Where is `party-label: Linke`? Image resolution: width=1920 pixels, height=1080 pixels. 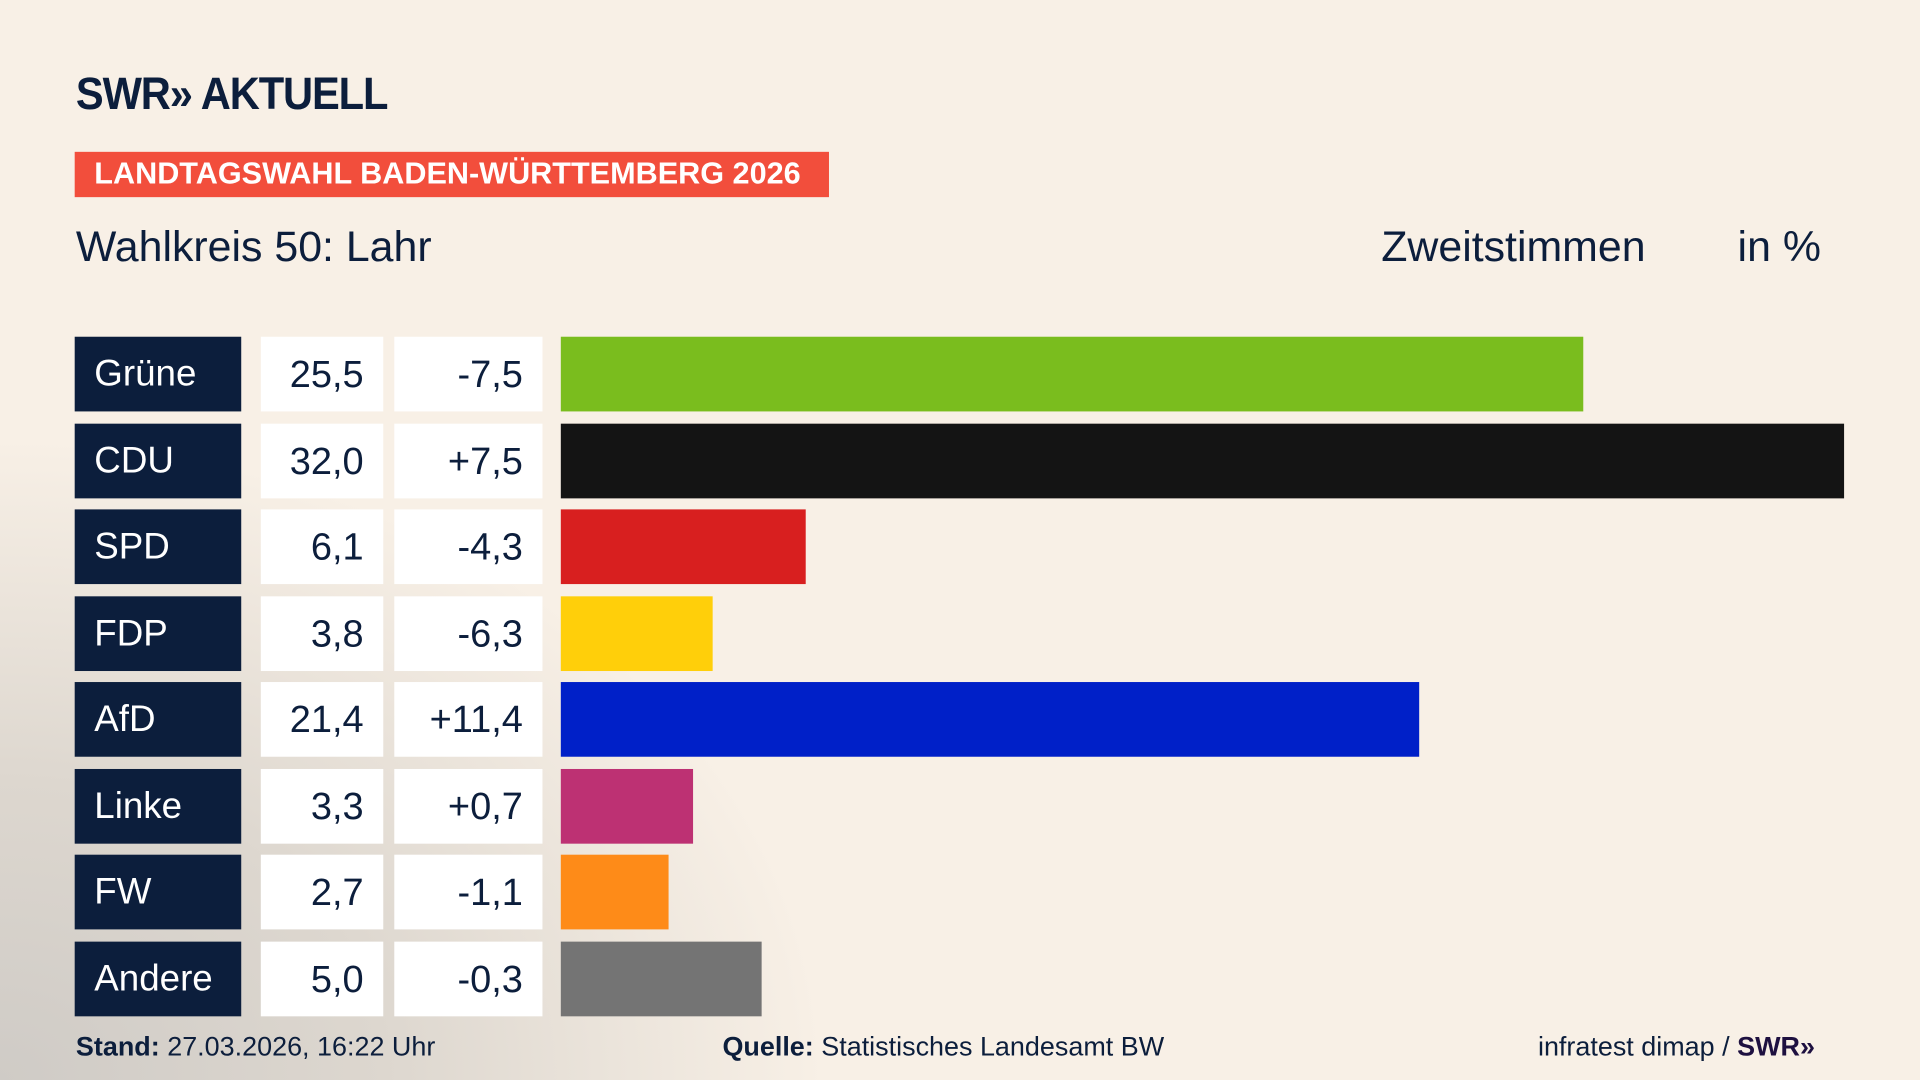
party-label: Linke is located at coordinates (158, 806).